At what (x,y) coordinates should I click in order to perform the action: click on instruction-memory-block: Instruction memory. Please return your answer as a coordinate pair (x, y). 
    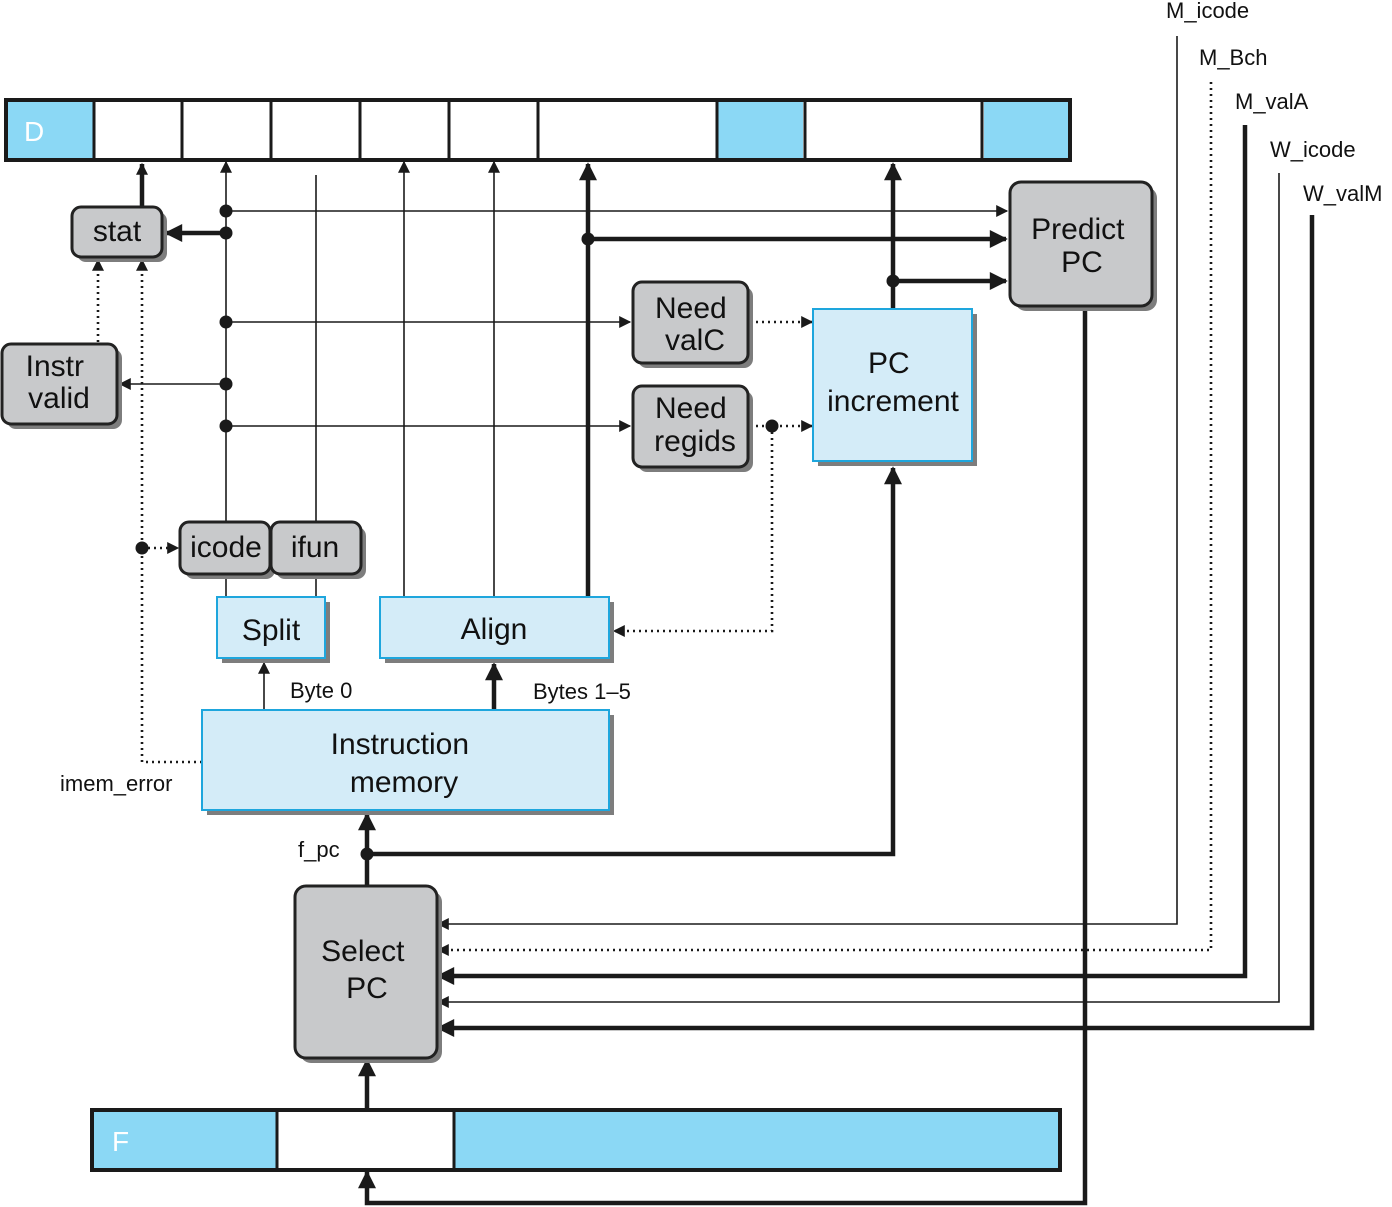
    Looking at the image, I should click on (407, 762).